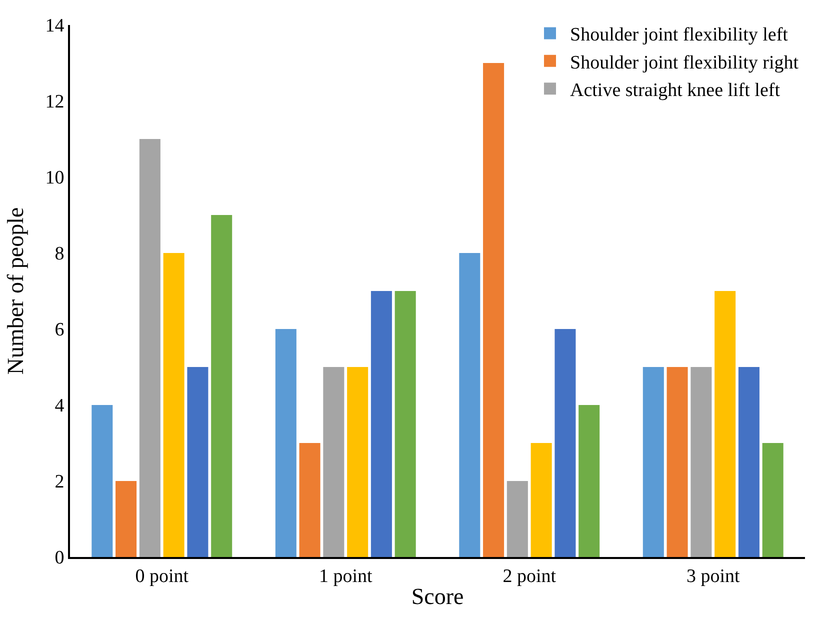  Describe the element at coordinates (685, 63) in the screenshot. I see `legend-label: Shoulder joint flexibility right` at that location.